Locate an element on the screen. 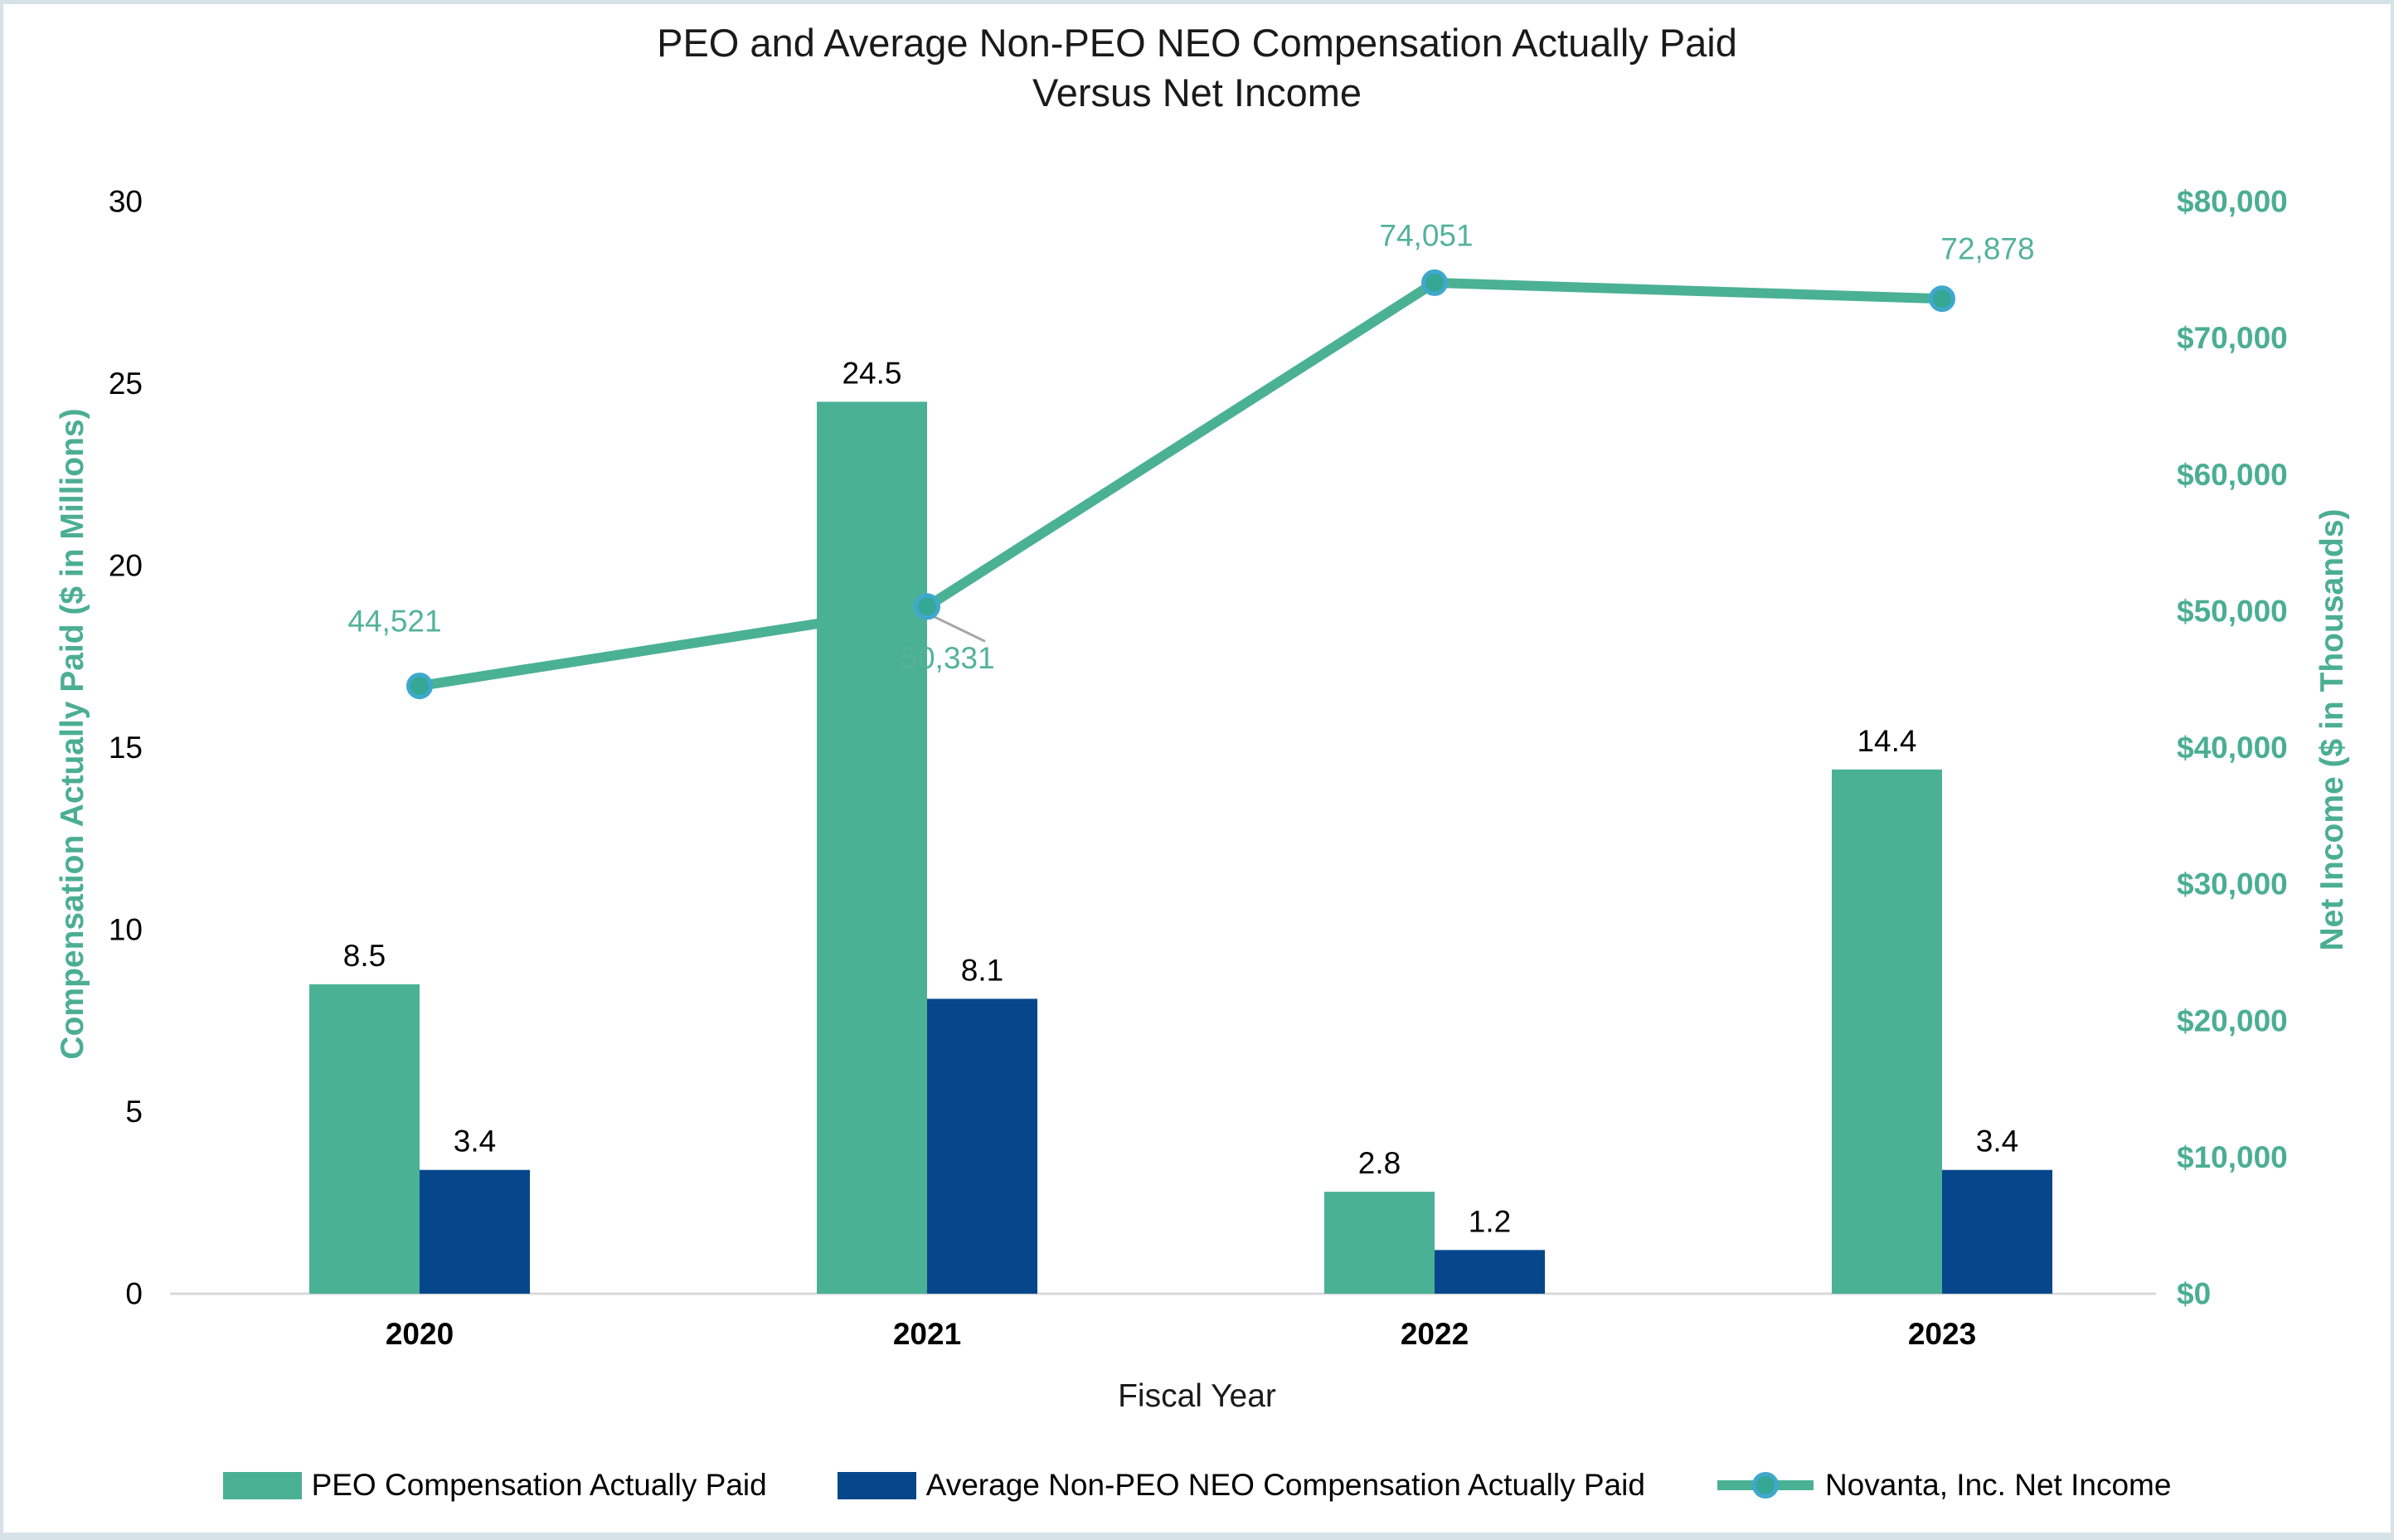  bar-value-label: 8.5 is located at coordinates (364, 956).